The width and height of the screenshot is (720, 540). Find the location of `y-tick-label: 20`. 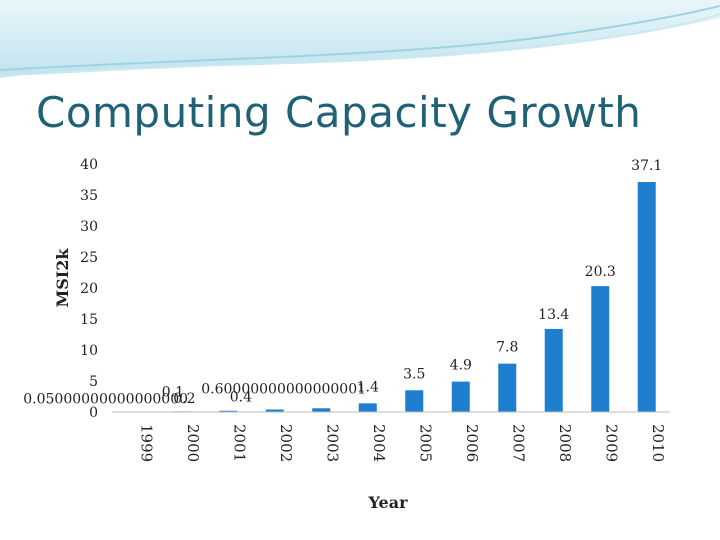

y-tick-label: 20 is located at coordinates (89, 289).